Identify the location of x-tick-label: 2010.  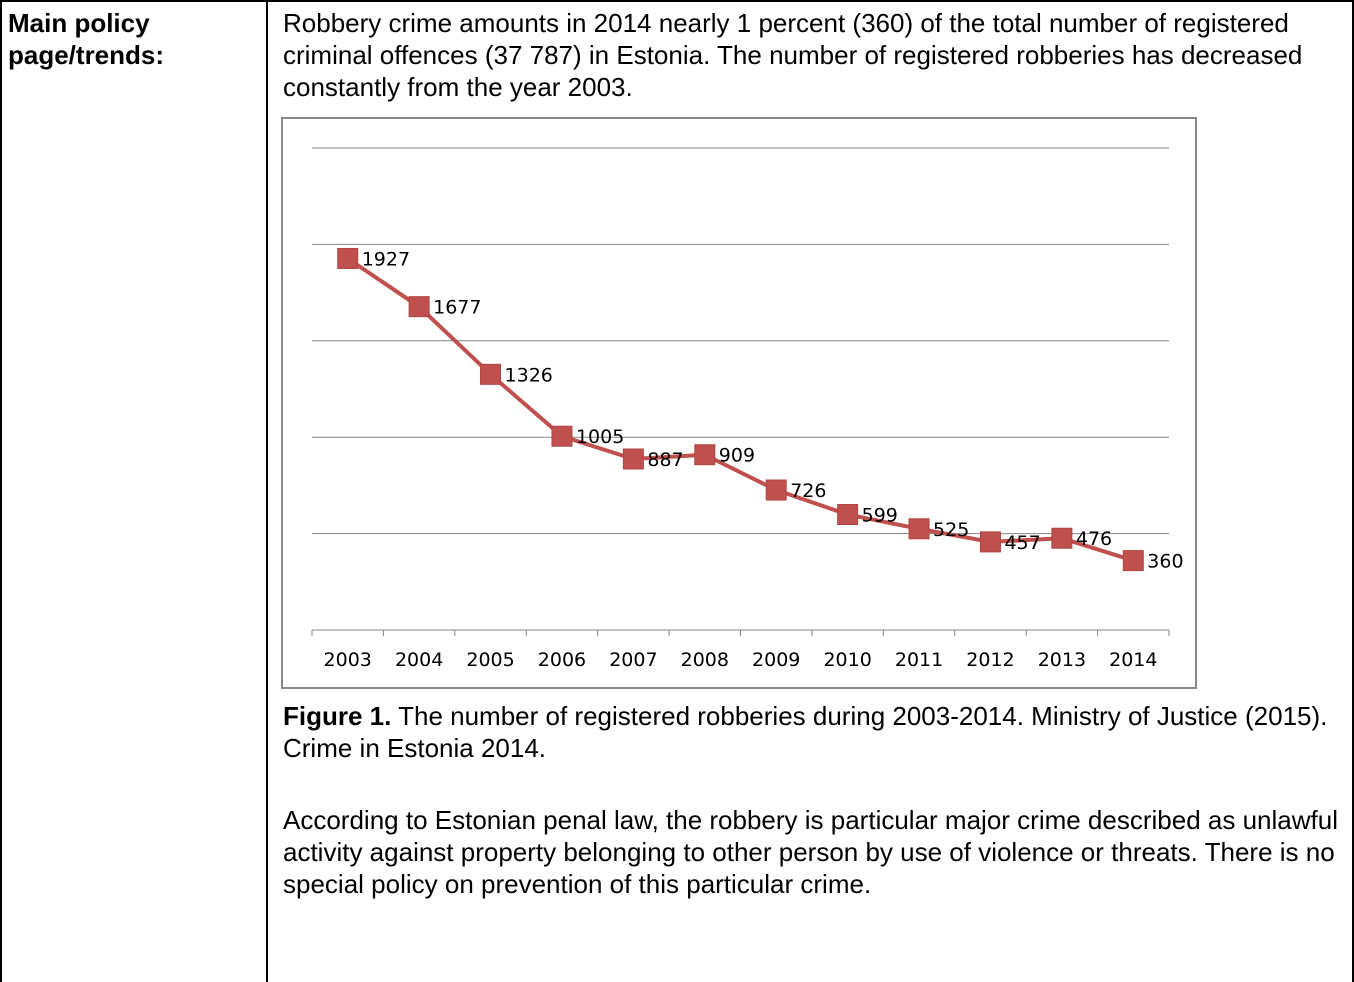
(847, 660).